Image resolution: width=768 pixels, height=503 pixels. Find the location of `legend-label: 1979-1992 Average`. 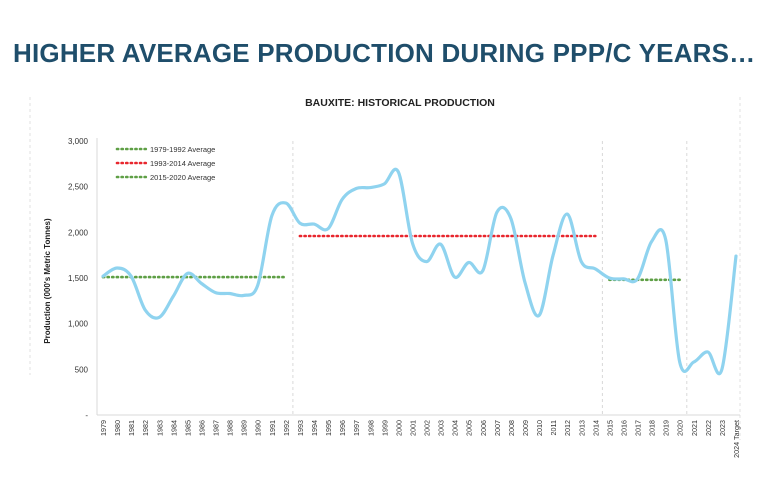

legend-label: 1979-1992 Average is located at coordinates (182, 149).